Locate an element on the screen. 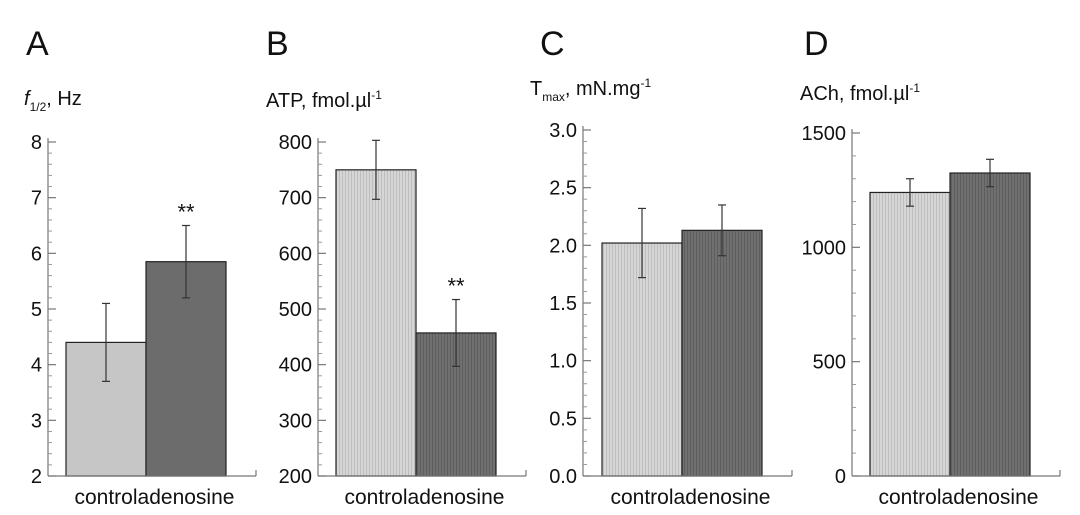  y-tick-label: 3.0 is located at coordinates (563, 131).